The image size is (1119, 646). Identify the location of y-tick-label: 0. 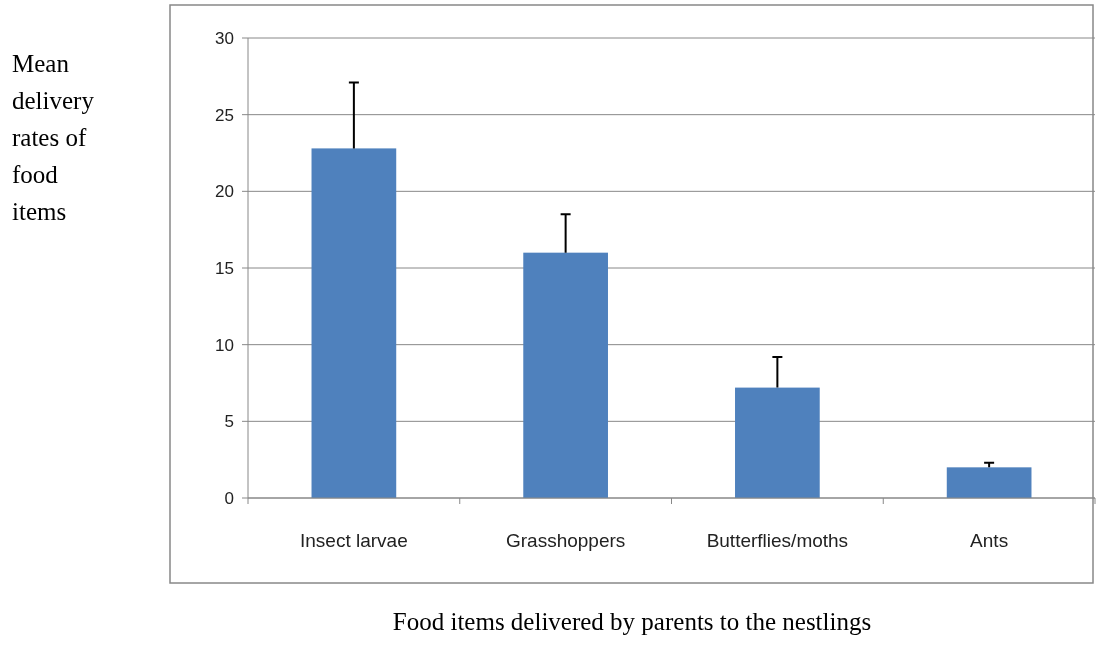
(229, 498).